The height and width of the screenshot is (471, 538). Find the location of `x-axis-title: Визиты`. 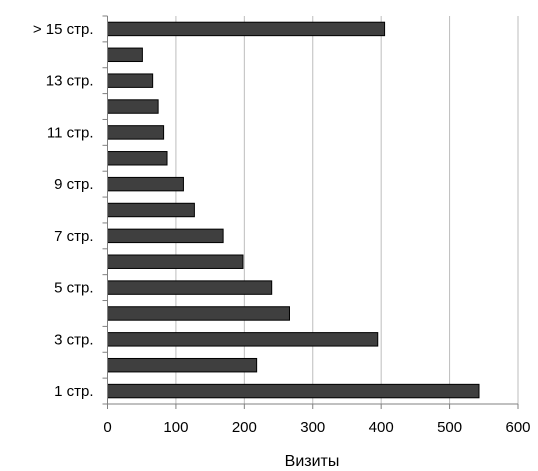

x-axis-title: Визиты is located at coordinates (312, 461).